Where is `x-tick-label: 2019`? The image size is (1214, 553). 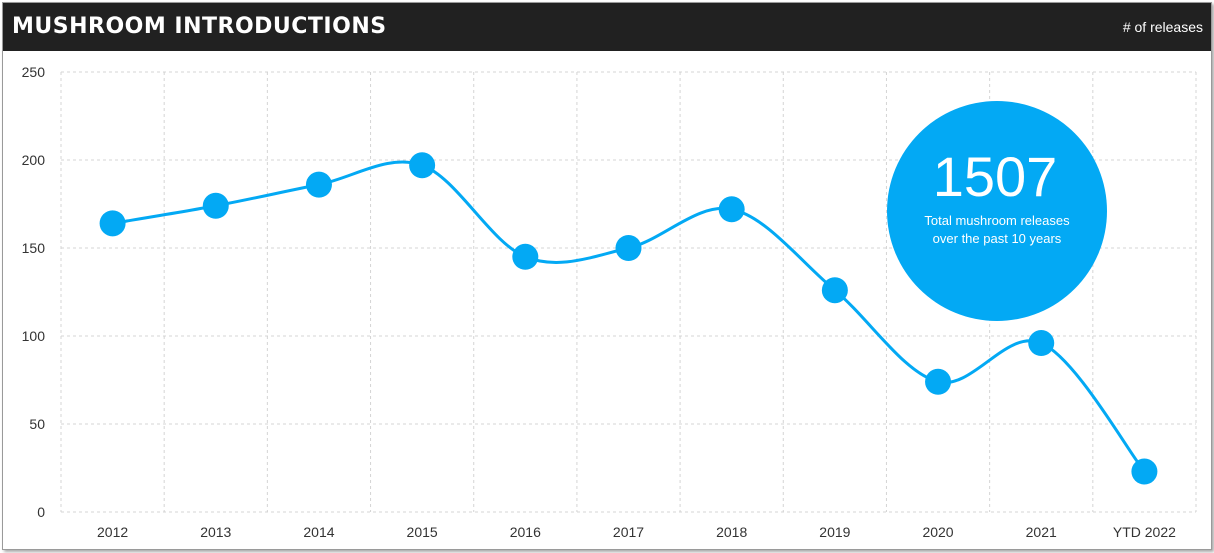 x-tick-label: 2019 is located at coordinates (834, 532).